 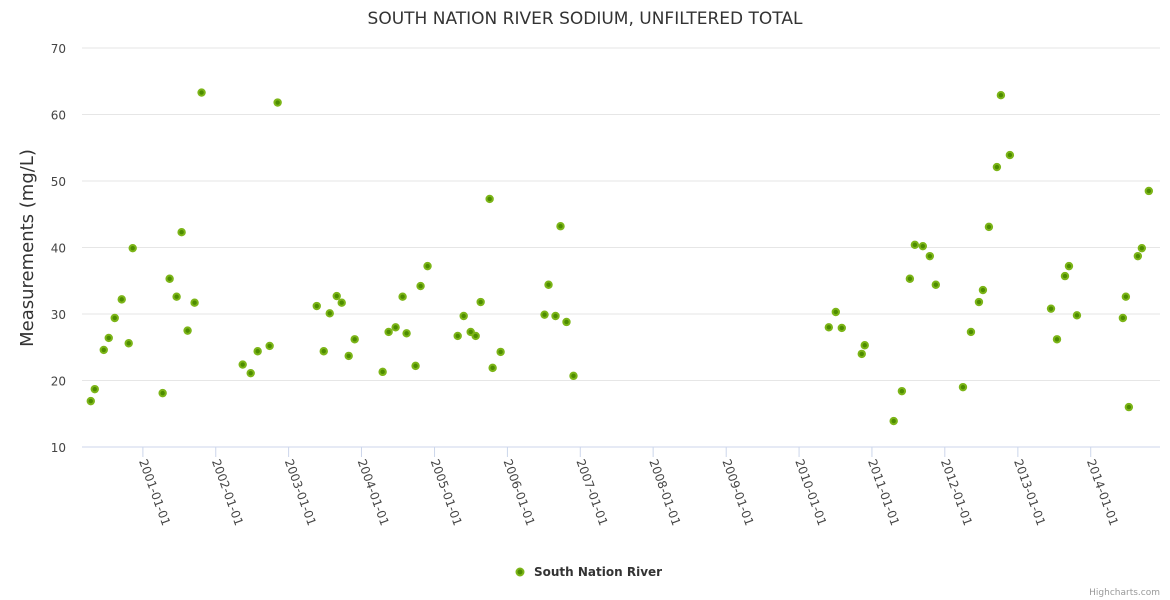 I want to click on x-tick-label: 2010-01-01, so click(x=810, y=492).